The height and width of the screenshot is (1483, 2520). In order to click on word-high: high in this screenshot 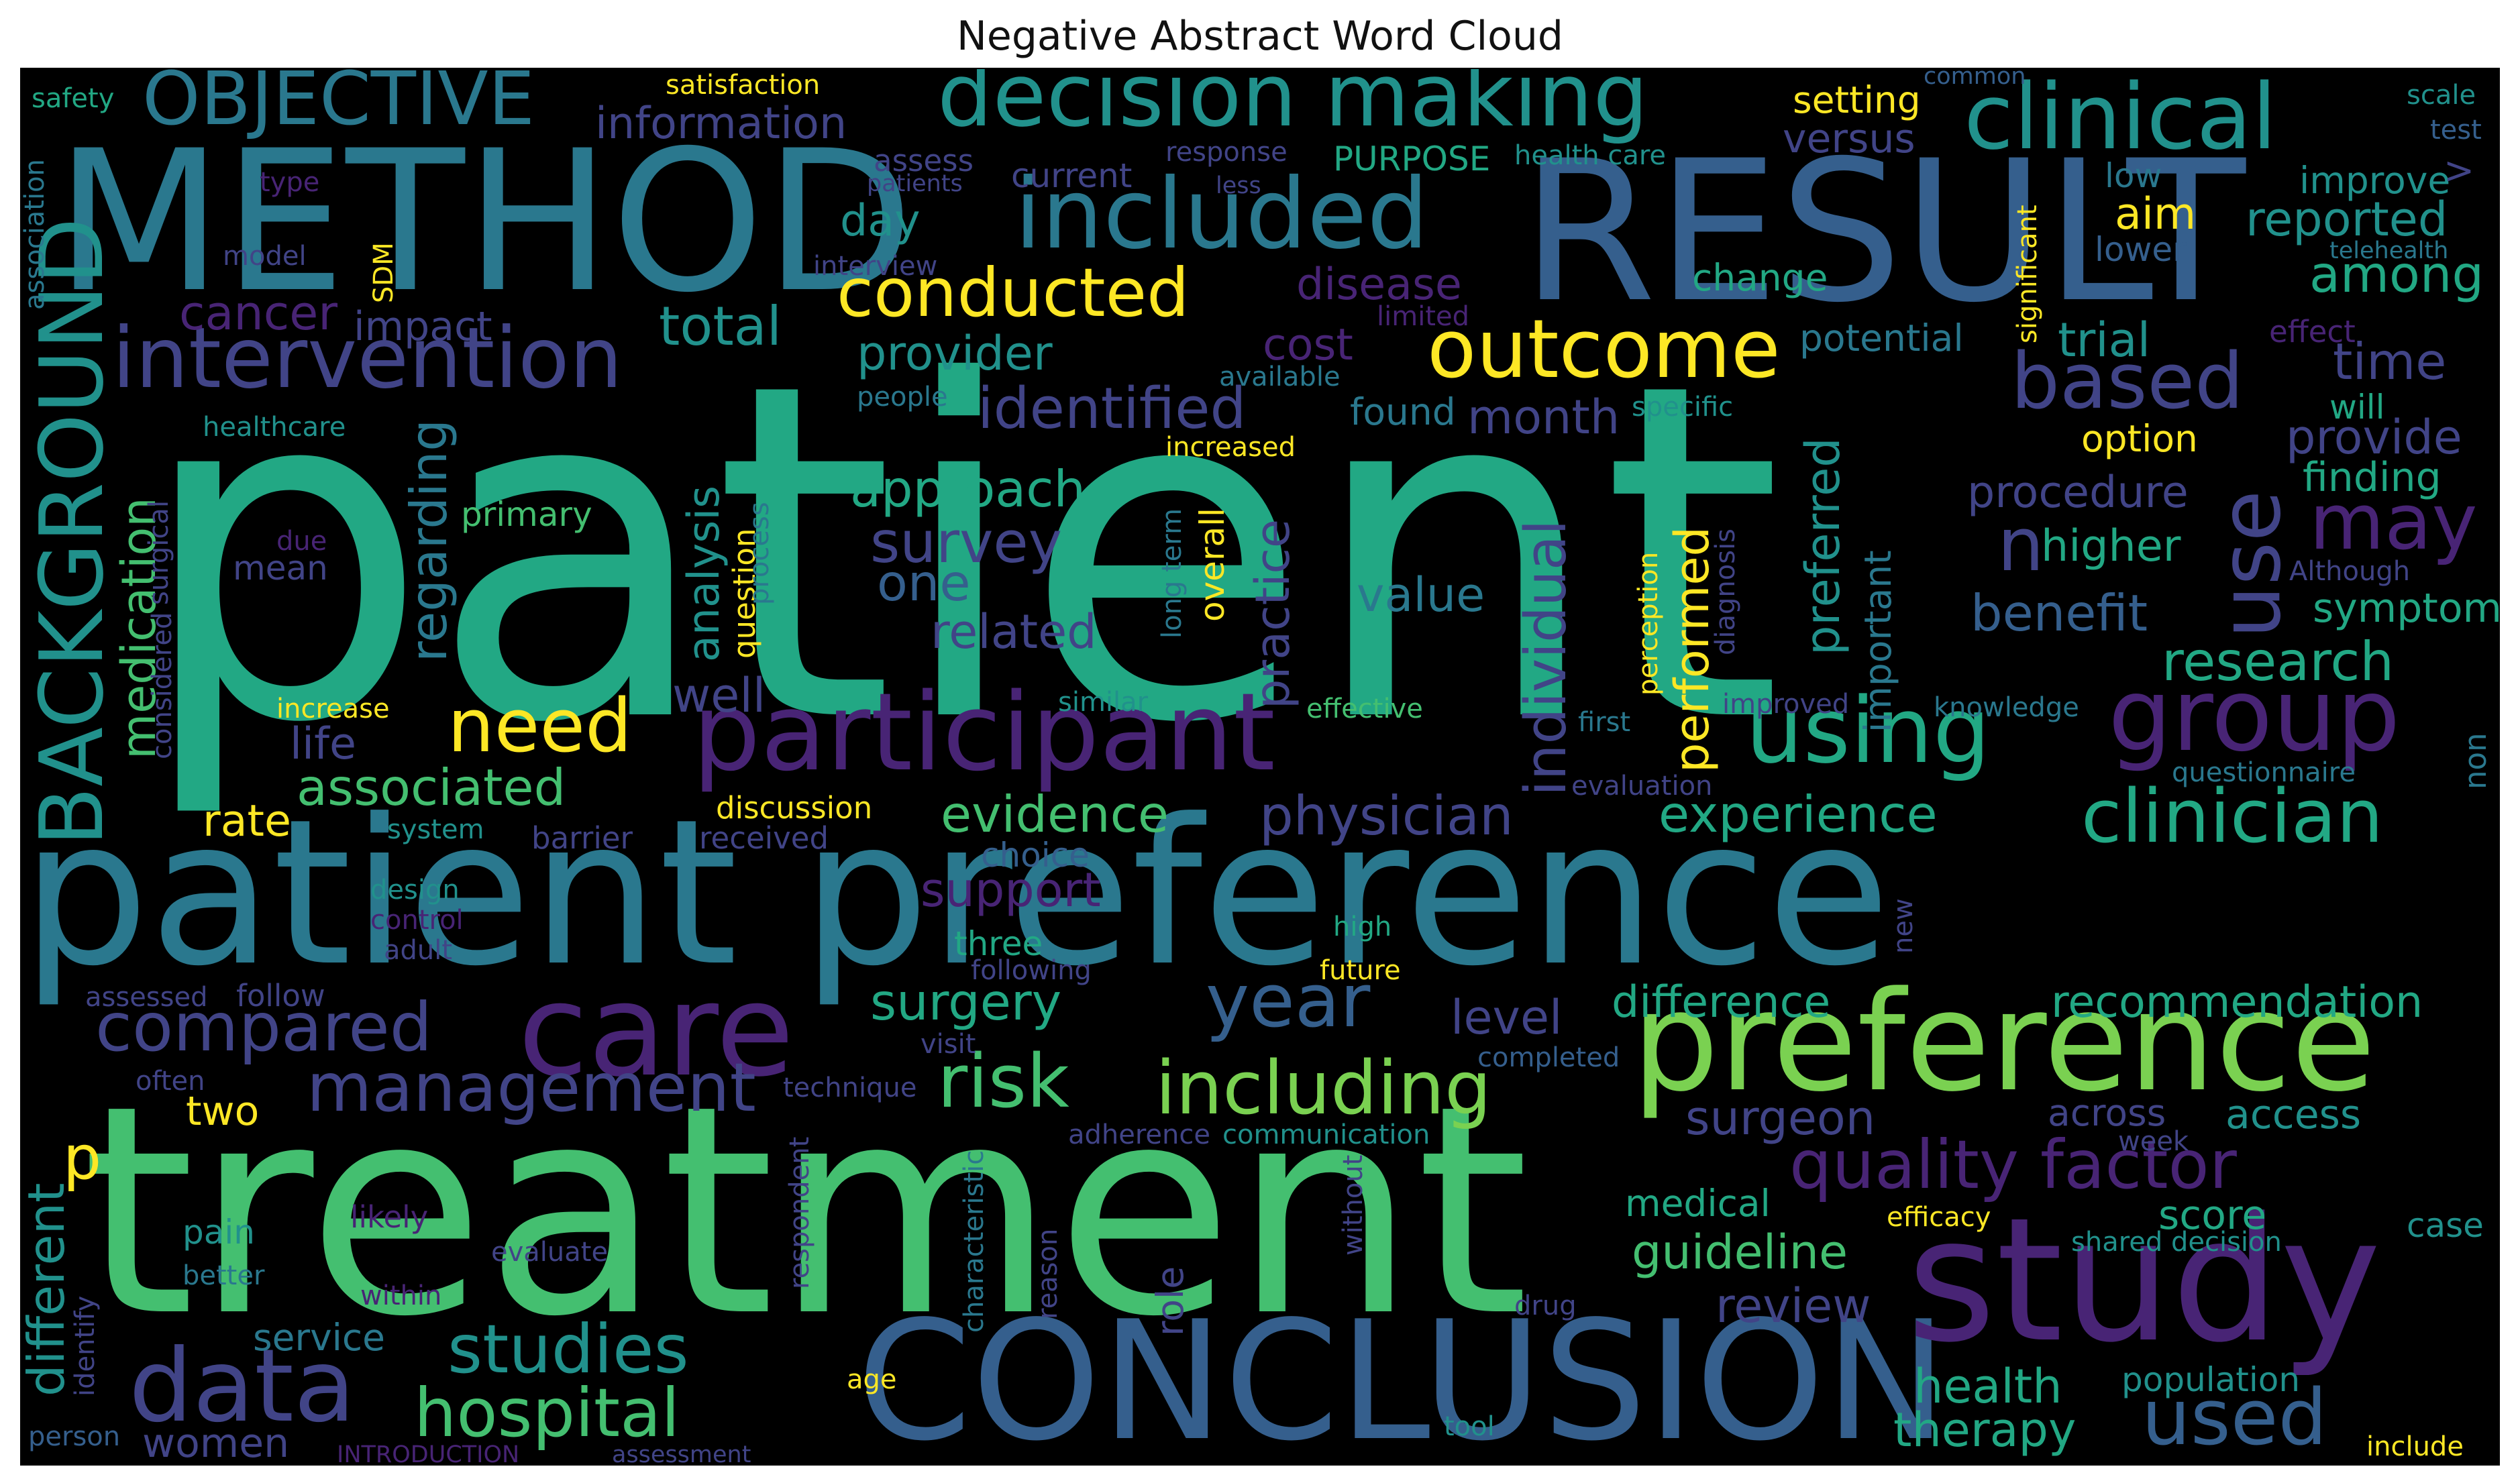, I will do `click(1363, 927)`.